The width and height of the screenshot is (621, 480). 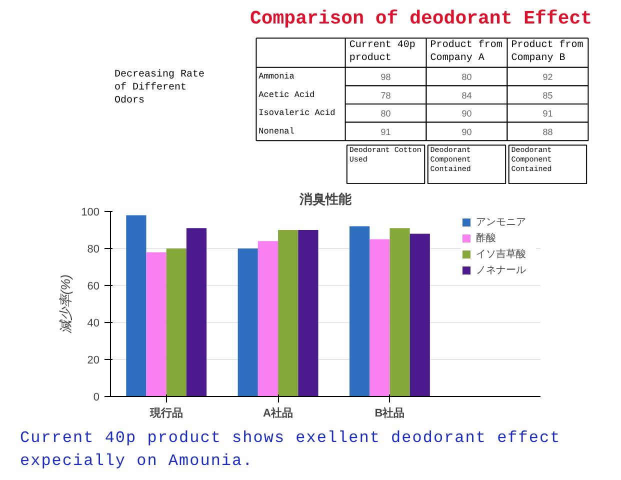 What do you see at coordinates (385, 77) in the screenshot?
I see `data-label: 98` at bounding box center [385, 77].